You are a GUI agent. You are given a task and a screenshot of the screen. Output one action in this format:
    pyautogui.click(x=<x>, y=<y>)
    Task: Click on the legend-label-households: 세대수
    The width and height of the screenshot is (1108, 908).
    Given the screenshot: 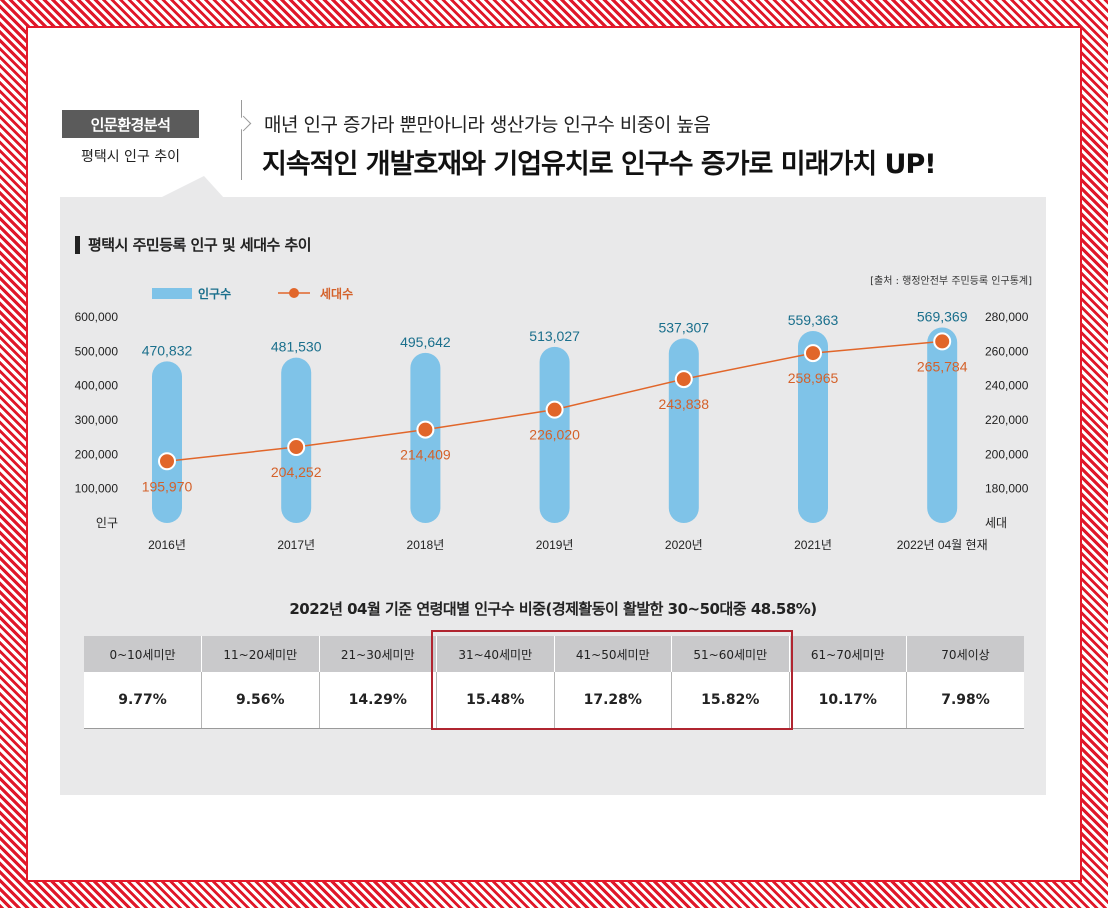 What is the action you would take?
    pyautogui.click(x=336, y=293)
    